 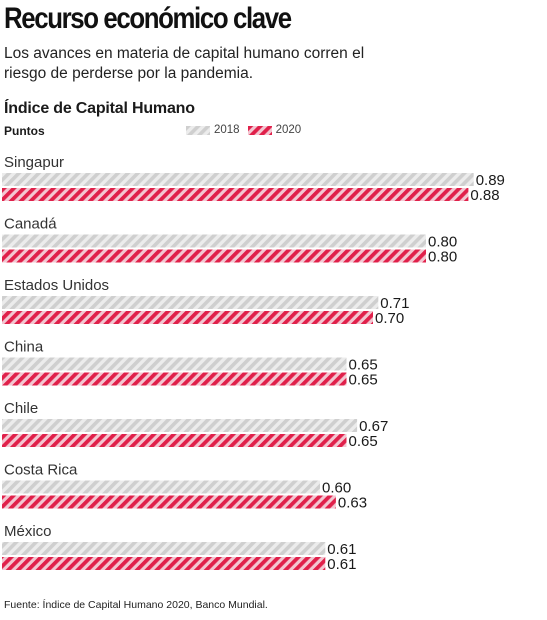 I want to click on bar-costa-rica-2018, so click(x=161, y=487).